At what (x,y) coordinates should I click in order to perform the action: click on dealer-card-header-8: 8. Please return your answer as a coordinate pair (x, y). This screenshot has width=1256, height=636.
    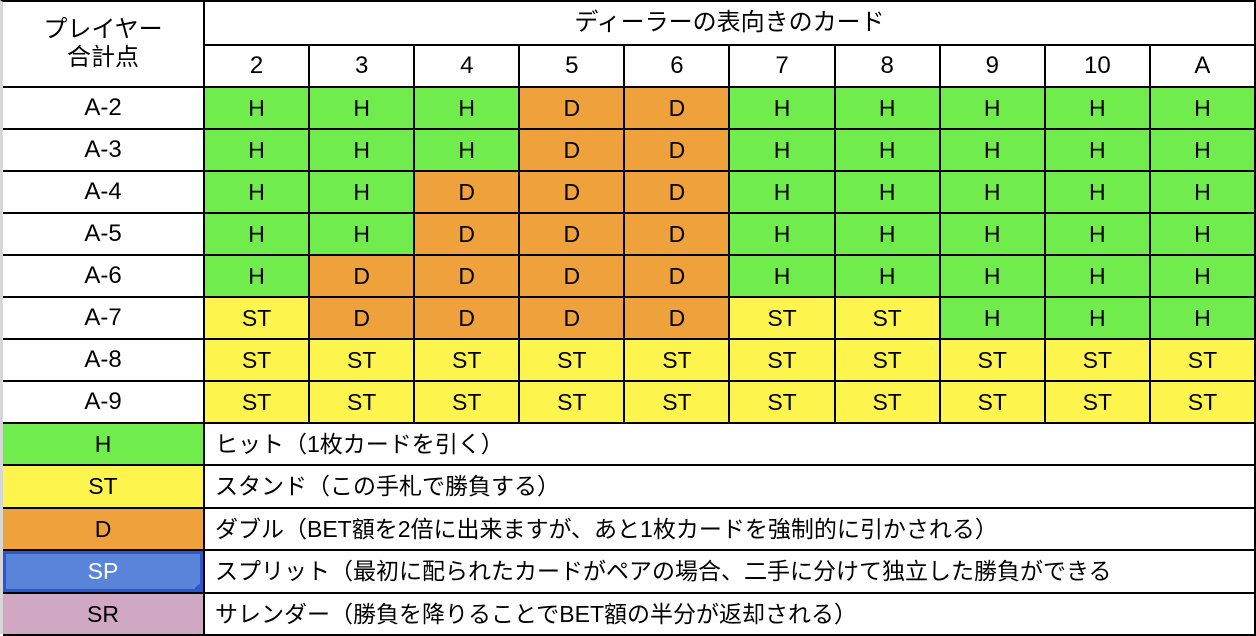
    Looking at the image, I should click on (888, 67).